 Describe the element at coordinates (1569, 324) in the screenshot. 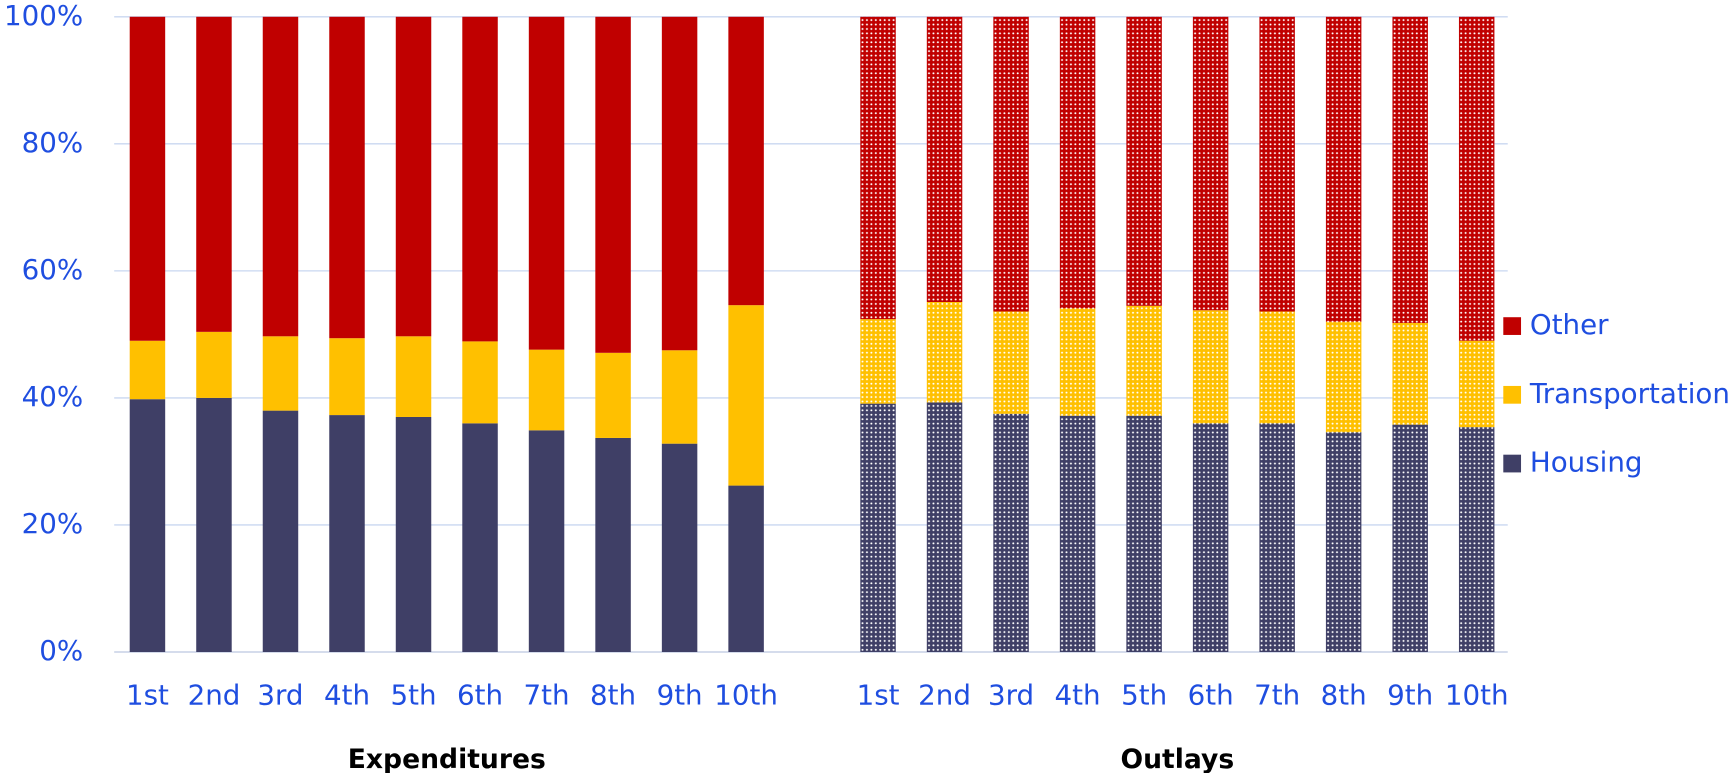

I see `legend-label: Other` at that location.